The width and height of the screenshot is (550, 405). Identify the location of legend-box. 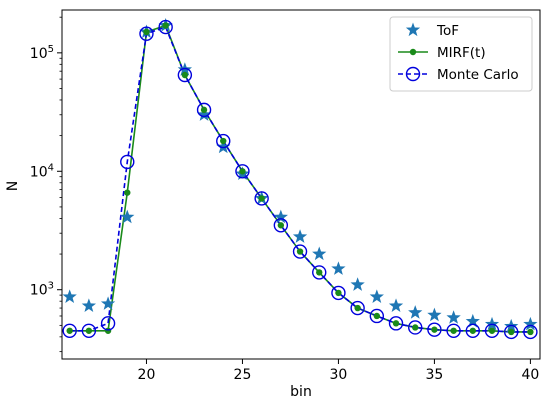
(461, 54).